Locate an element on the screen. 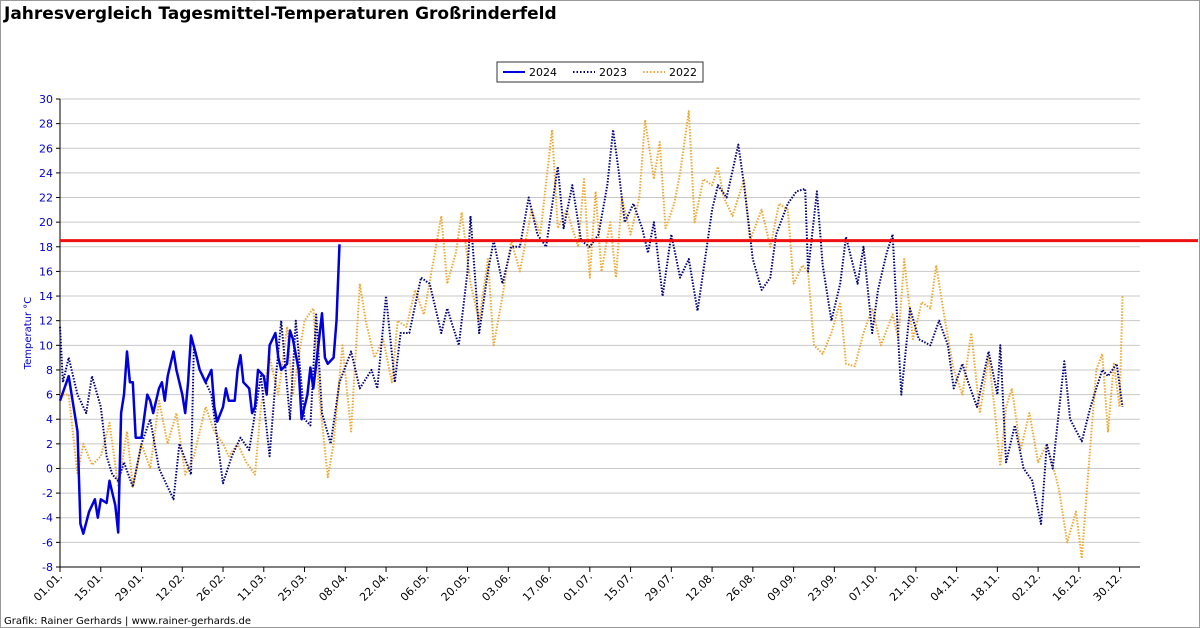 This screenshot has height=628, width=1200. y-tick-label: 6 is located at coordinates (49, 395).